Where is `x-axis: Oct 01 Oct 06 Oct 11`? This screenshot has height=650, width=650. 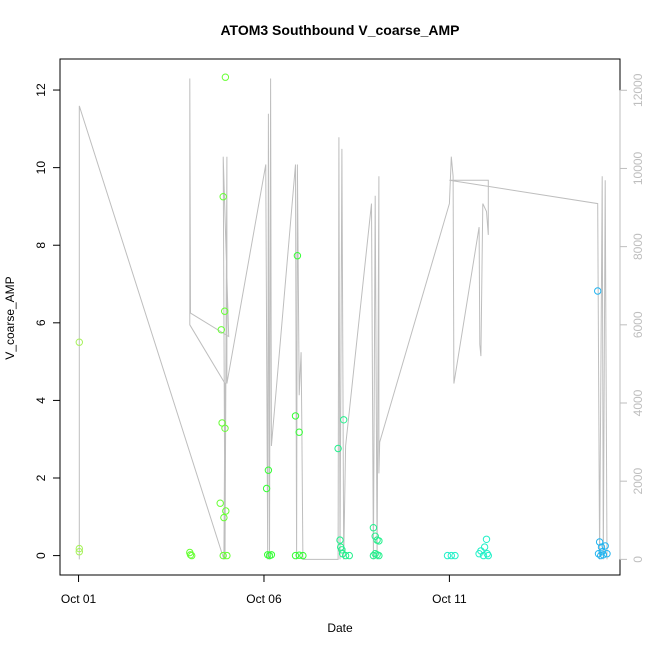 x-axis: Oct 01 Oct 06 Oct 11 is located at coordinates (264, 590).